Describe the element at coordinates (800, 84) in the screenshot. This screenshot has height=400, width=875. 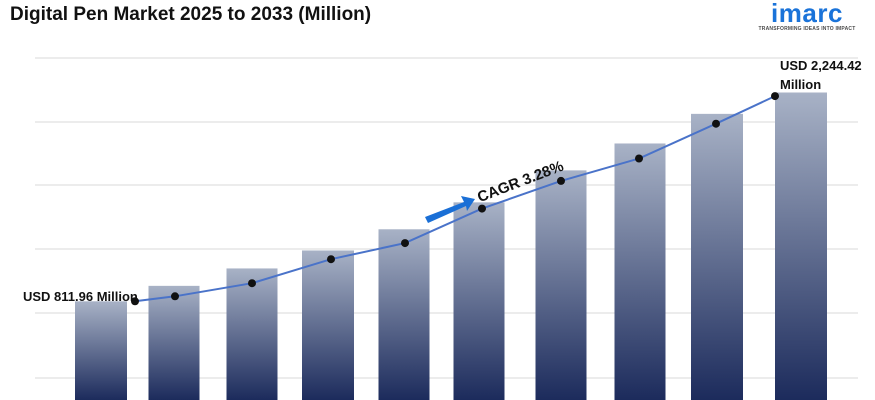
I see `end-value-label-line2: Million` at that location.